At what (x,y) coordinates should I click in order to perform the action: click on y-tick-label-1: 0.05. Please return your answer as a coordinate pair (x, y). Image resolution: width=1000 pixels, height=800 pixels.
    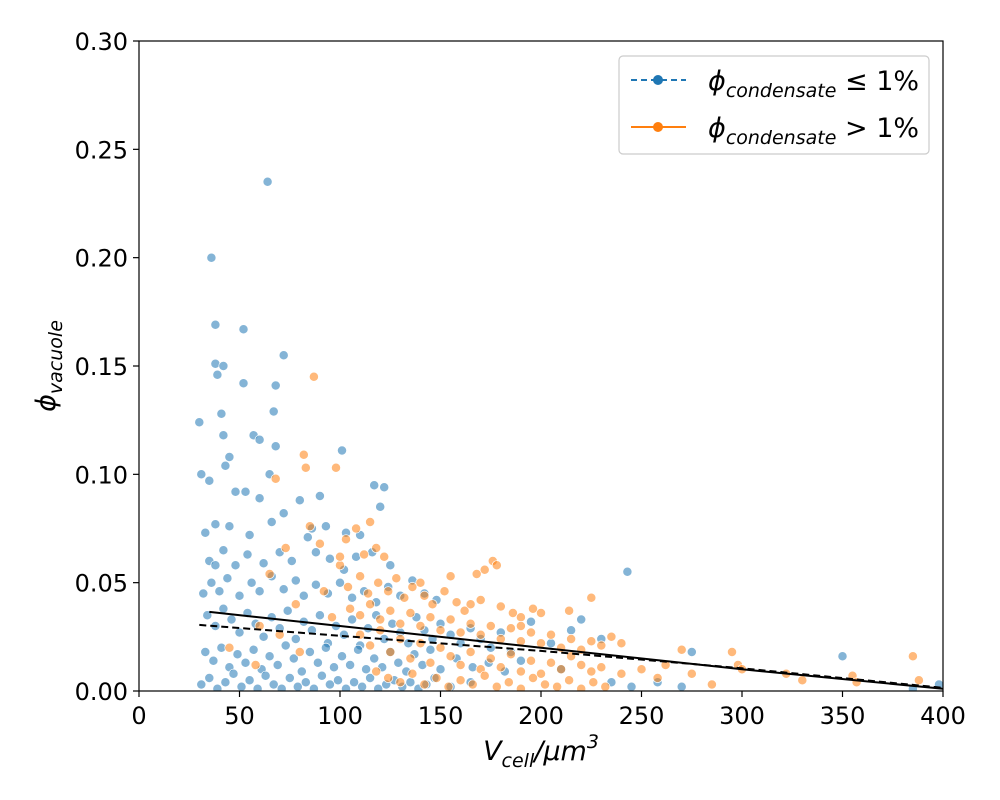
    Looking at the image, I should click on (101, 584).